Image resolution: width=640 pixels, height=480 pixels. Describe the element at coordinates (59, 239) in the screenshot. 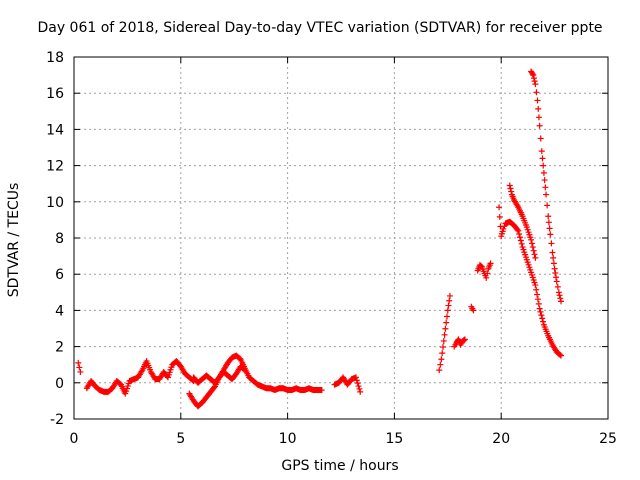

I see `y-tick-label: 8` at that location.